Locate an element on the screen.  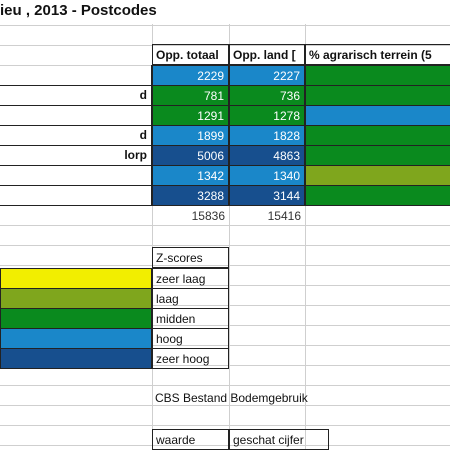
cell-opp-land: 3144 is located at coordinates (267, 195).